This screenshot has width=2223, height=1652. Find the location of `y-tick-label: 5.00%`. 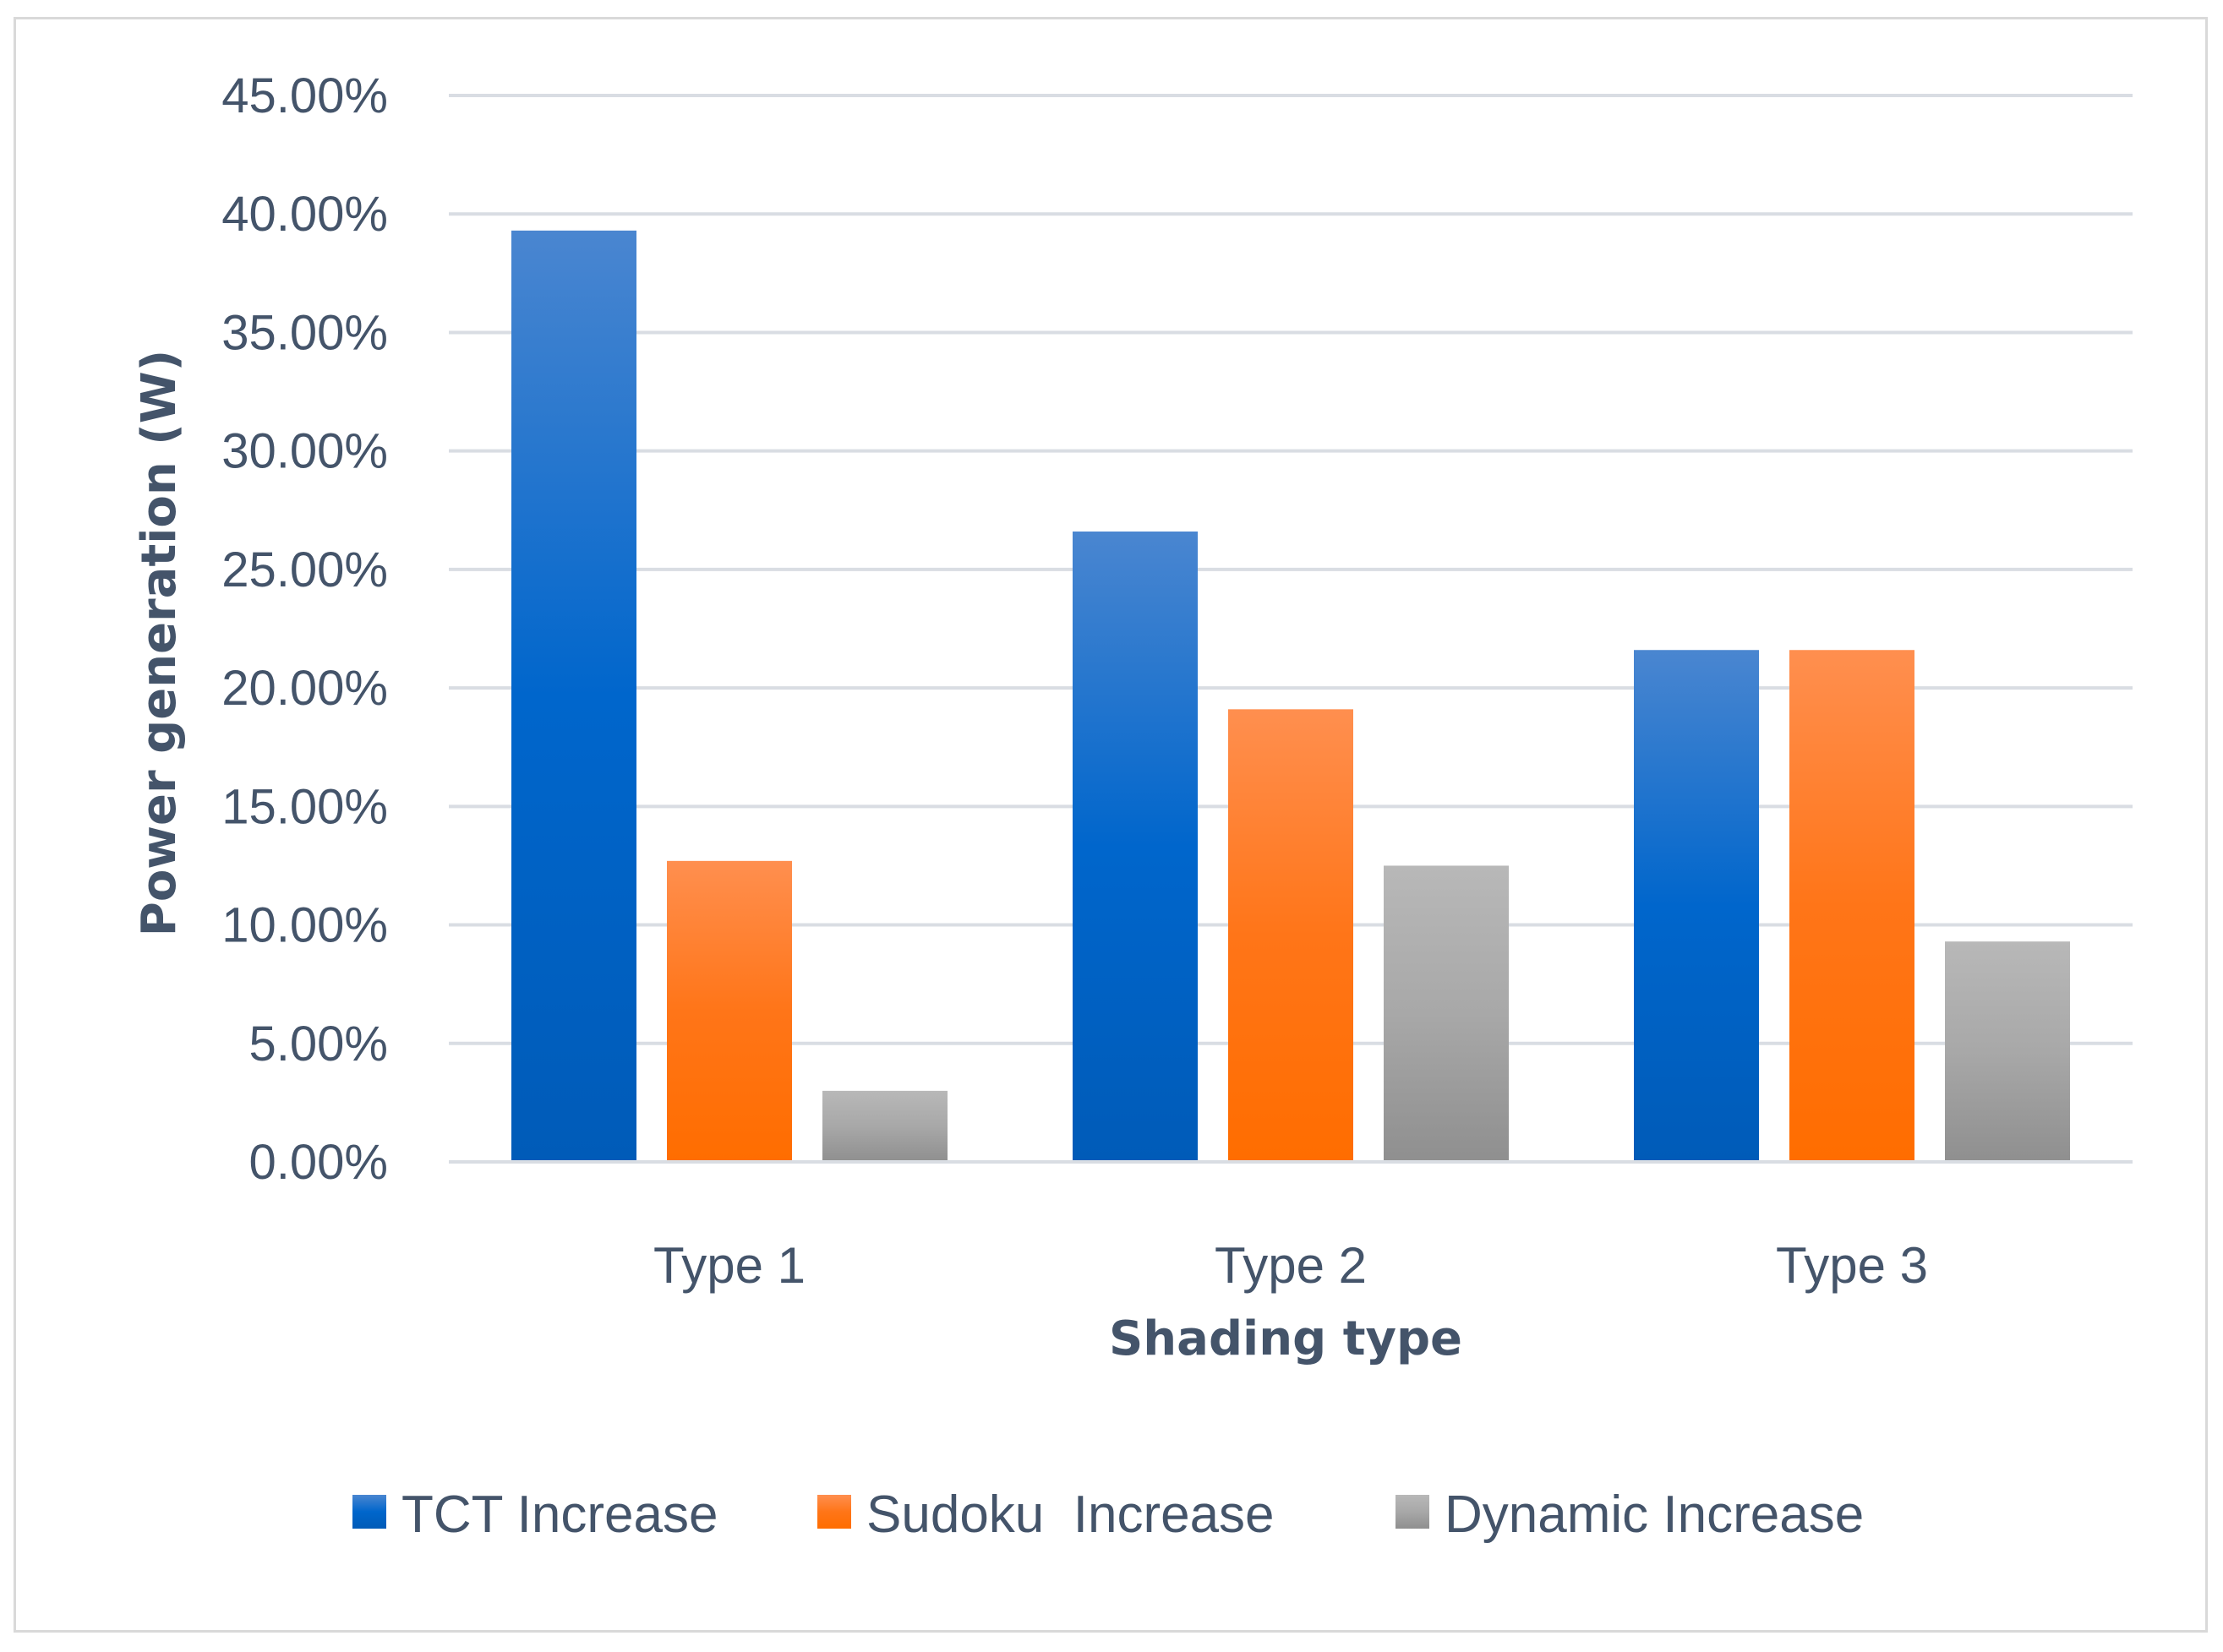

y-tick-label: 5.00% is located at coordinates (318, 1044).